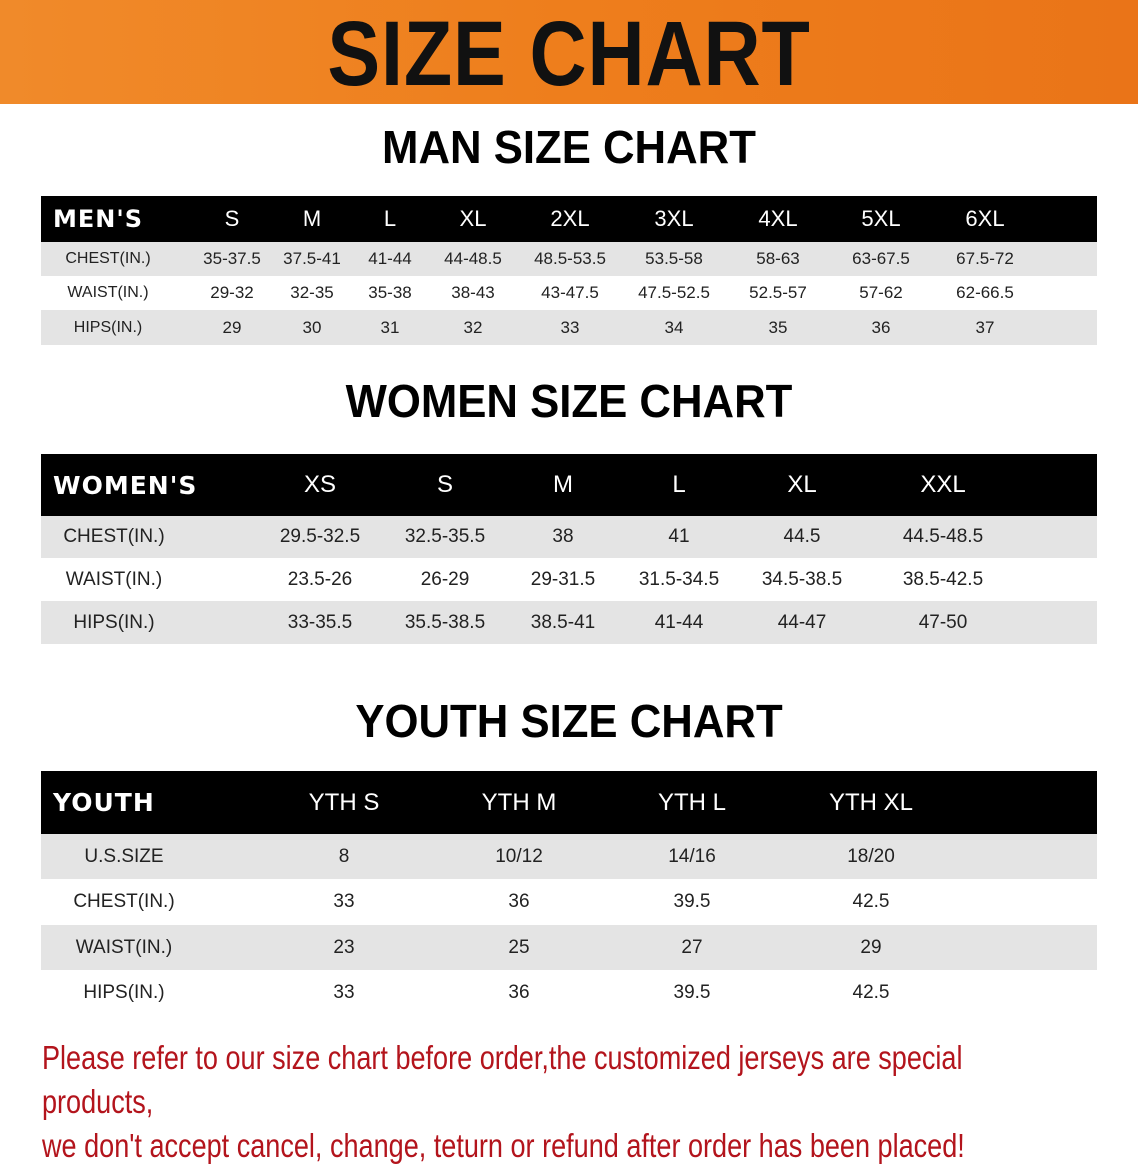 The image size is (1138, 1168). I want to click on table-cell: 38, so click(563, 536).